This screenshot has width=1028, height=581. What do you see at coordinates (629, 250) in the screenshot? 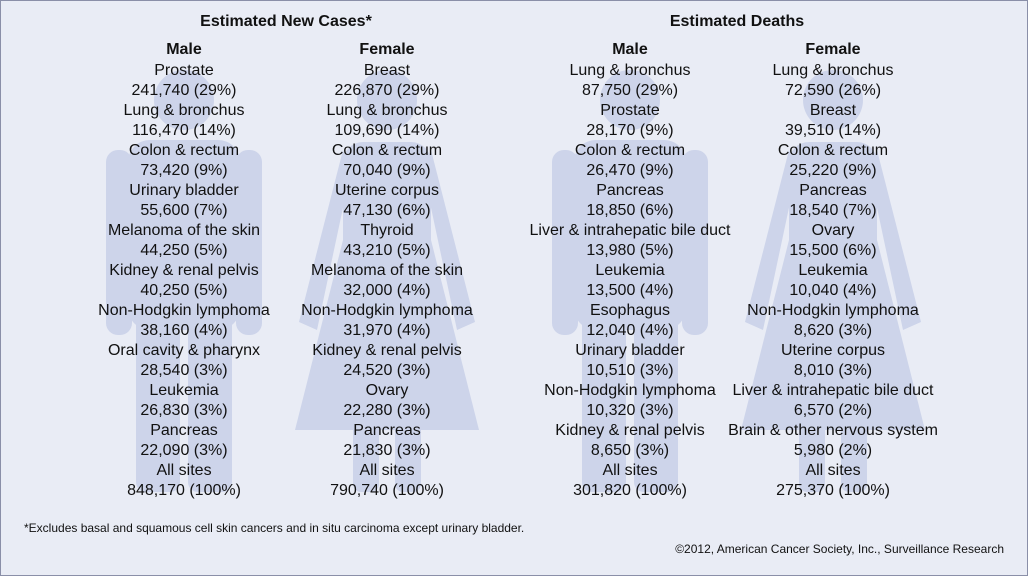
I see `case-count: 13,980 (5%)` at bounding box center [629, 250].